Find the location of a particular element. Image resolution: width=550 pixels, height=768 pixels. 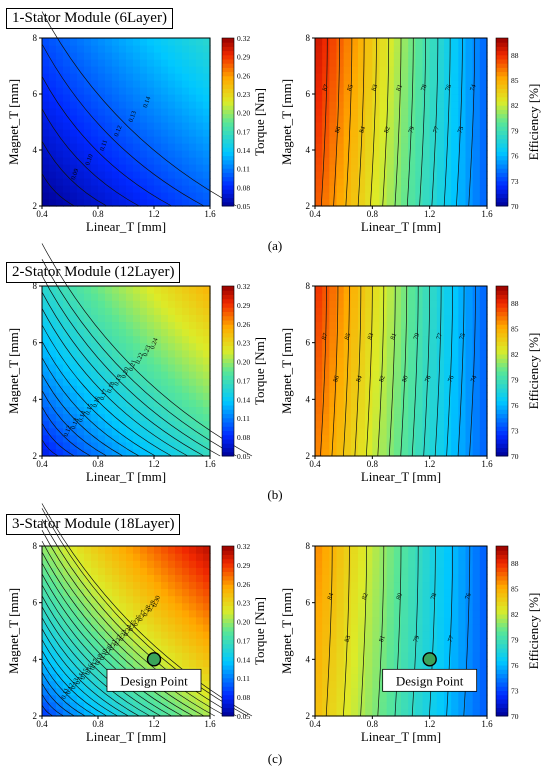

colorbar-tick-label: 0.05 is located at coordinates (243, 716).